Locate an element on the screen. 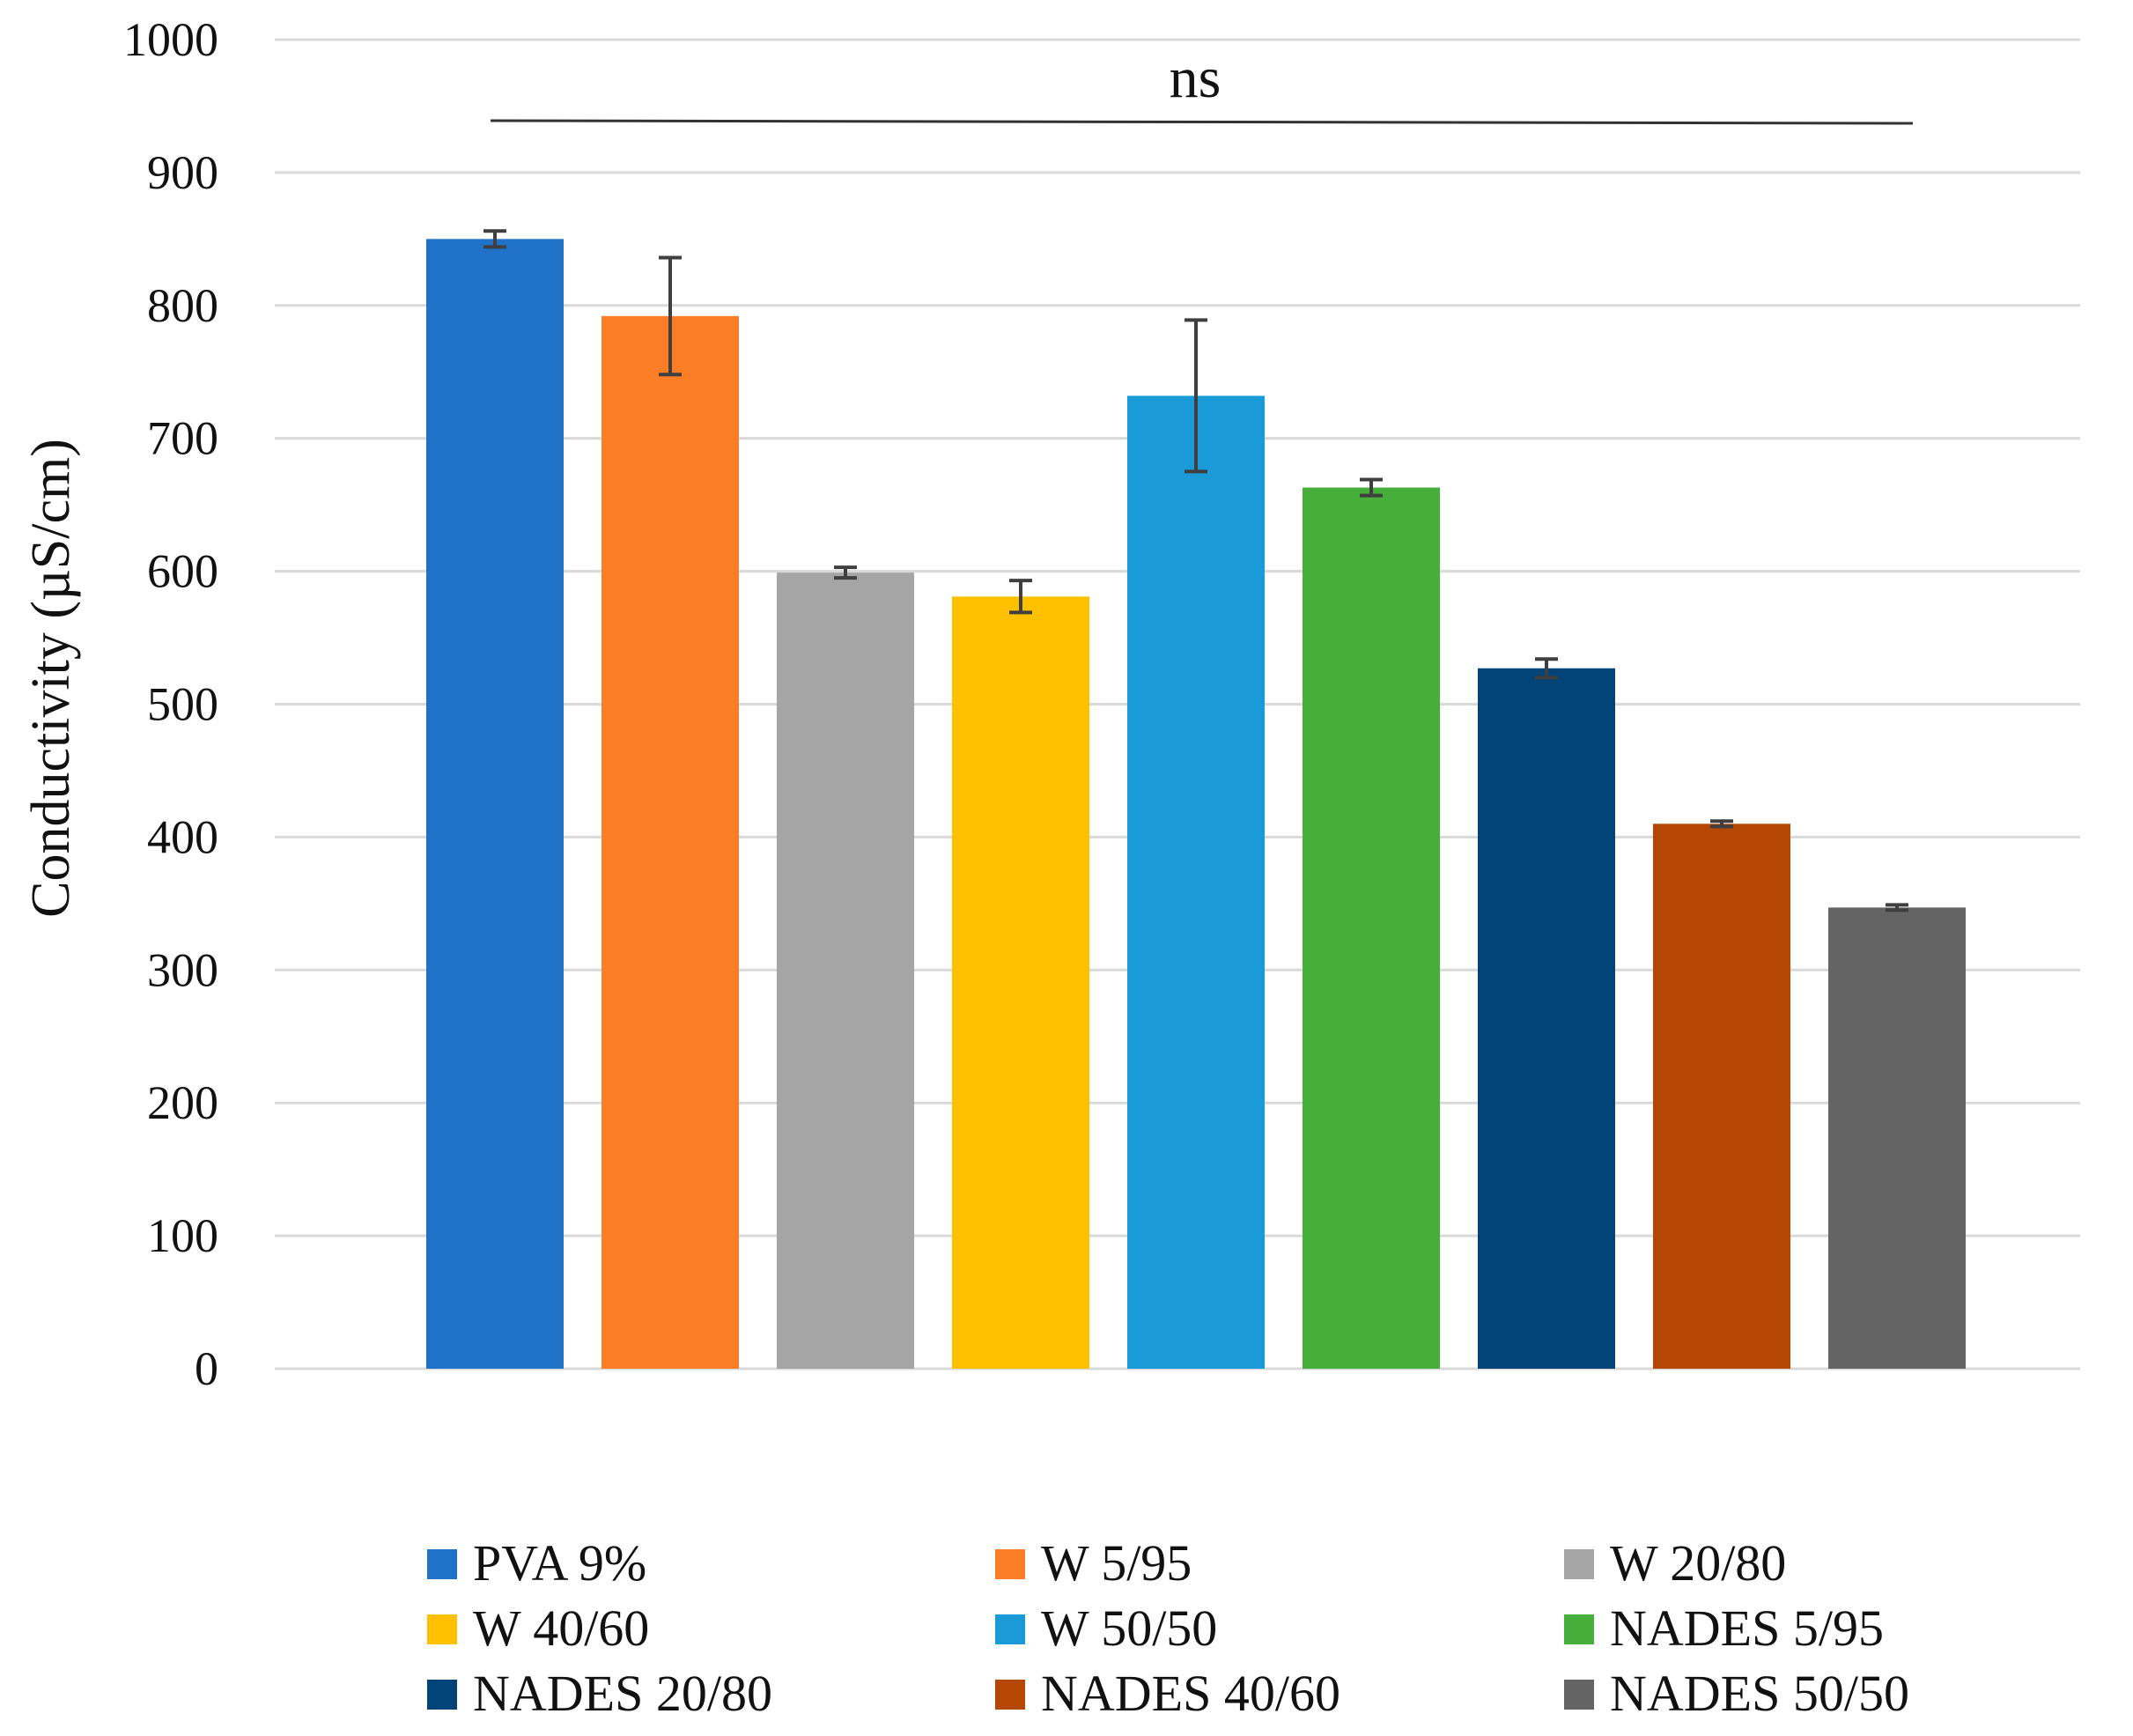 Image resolution: width=2133 pixels, height=1736 pixels. legend-label: PVA 9% is located at coordinates (559, 1563).